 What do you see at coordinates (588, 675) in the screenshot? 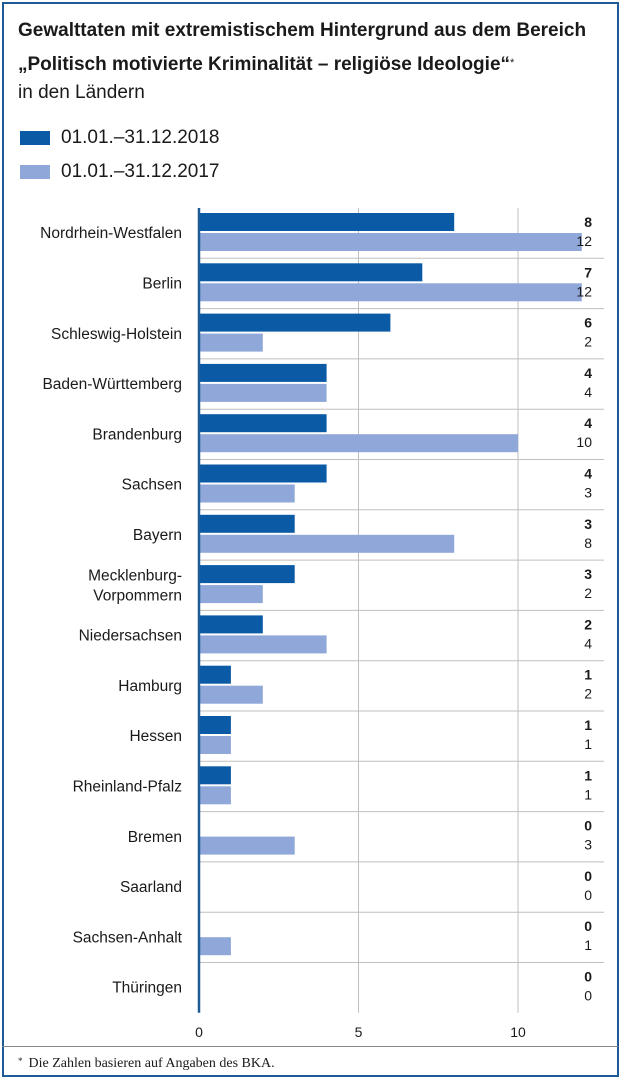
I see `value-label-2018-hamburg: 1` at bounding box center [588, 675].